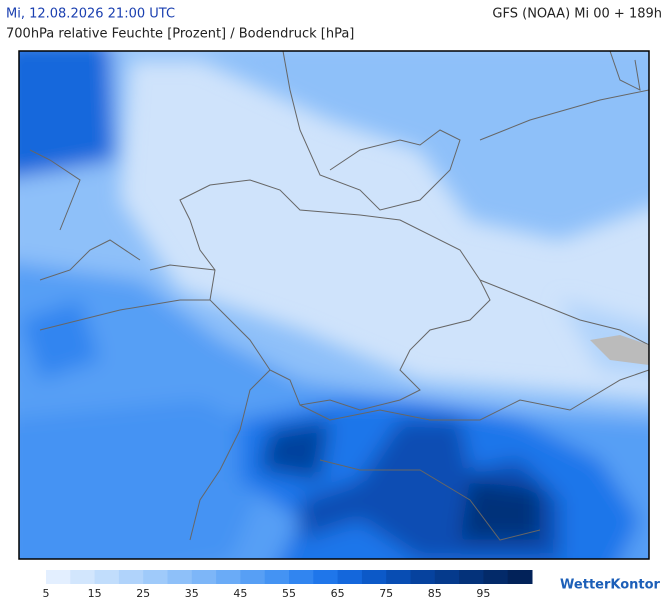 Image resolution: width=669 pixels, height=604 pixels. What do you see at coordinates (386, 593) in the screenshot?
I see `colorbar-tick-label: 75` at bounding box center [386, 593].